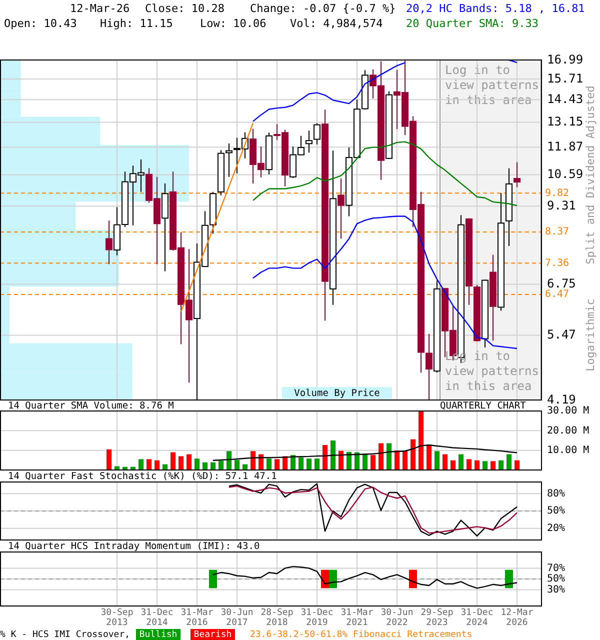  Describe the element at coordinates (117, 618) in the screenshot. I see `x-tick-label: 30-Sep 2013` at that location.